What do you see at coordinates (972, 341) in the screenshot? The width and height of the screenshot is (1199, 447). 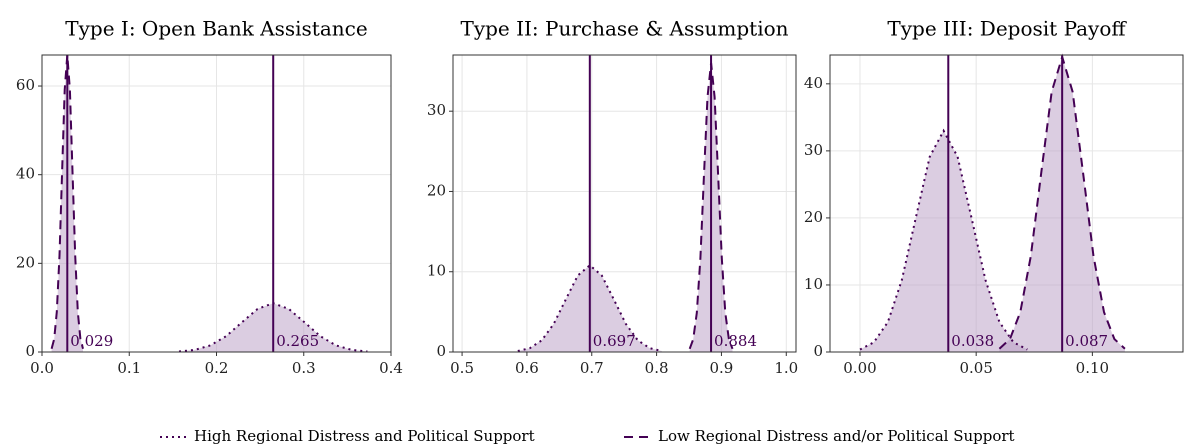 I see `mean-label: 0.038` at bounding box center [972, 341].